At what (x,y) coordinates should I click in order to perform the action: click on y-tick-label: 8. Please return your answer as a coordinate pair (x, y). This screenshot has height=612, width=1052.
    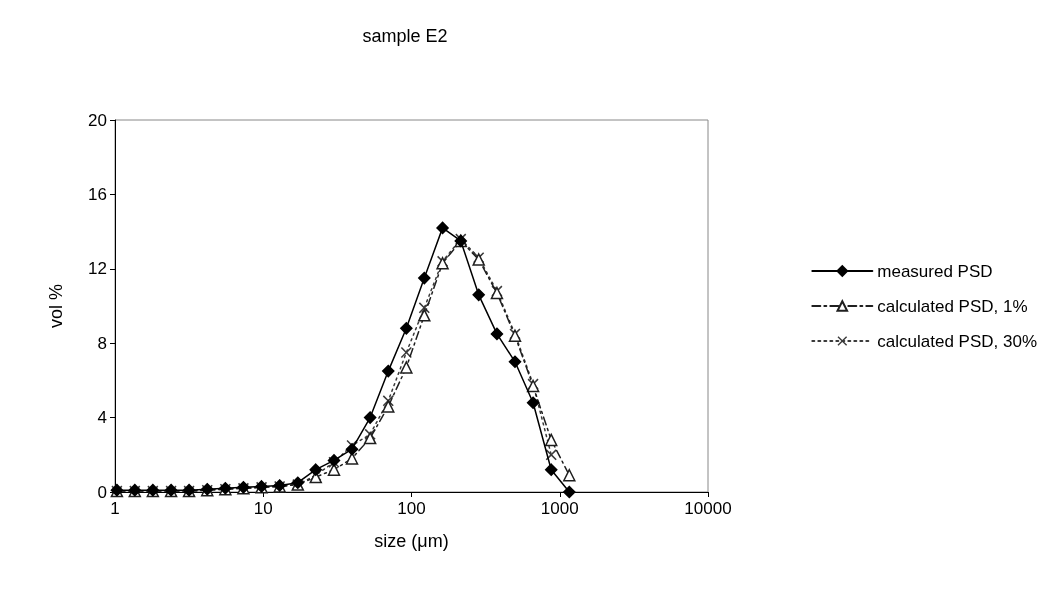
    Looking at the image, I should click on (102, 343).